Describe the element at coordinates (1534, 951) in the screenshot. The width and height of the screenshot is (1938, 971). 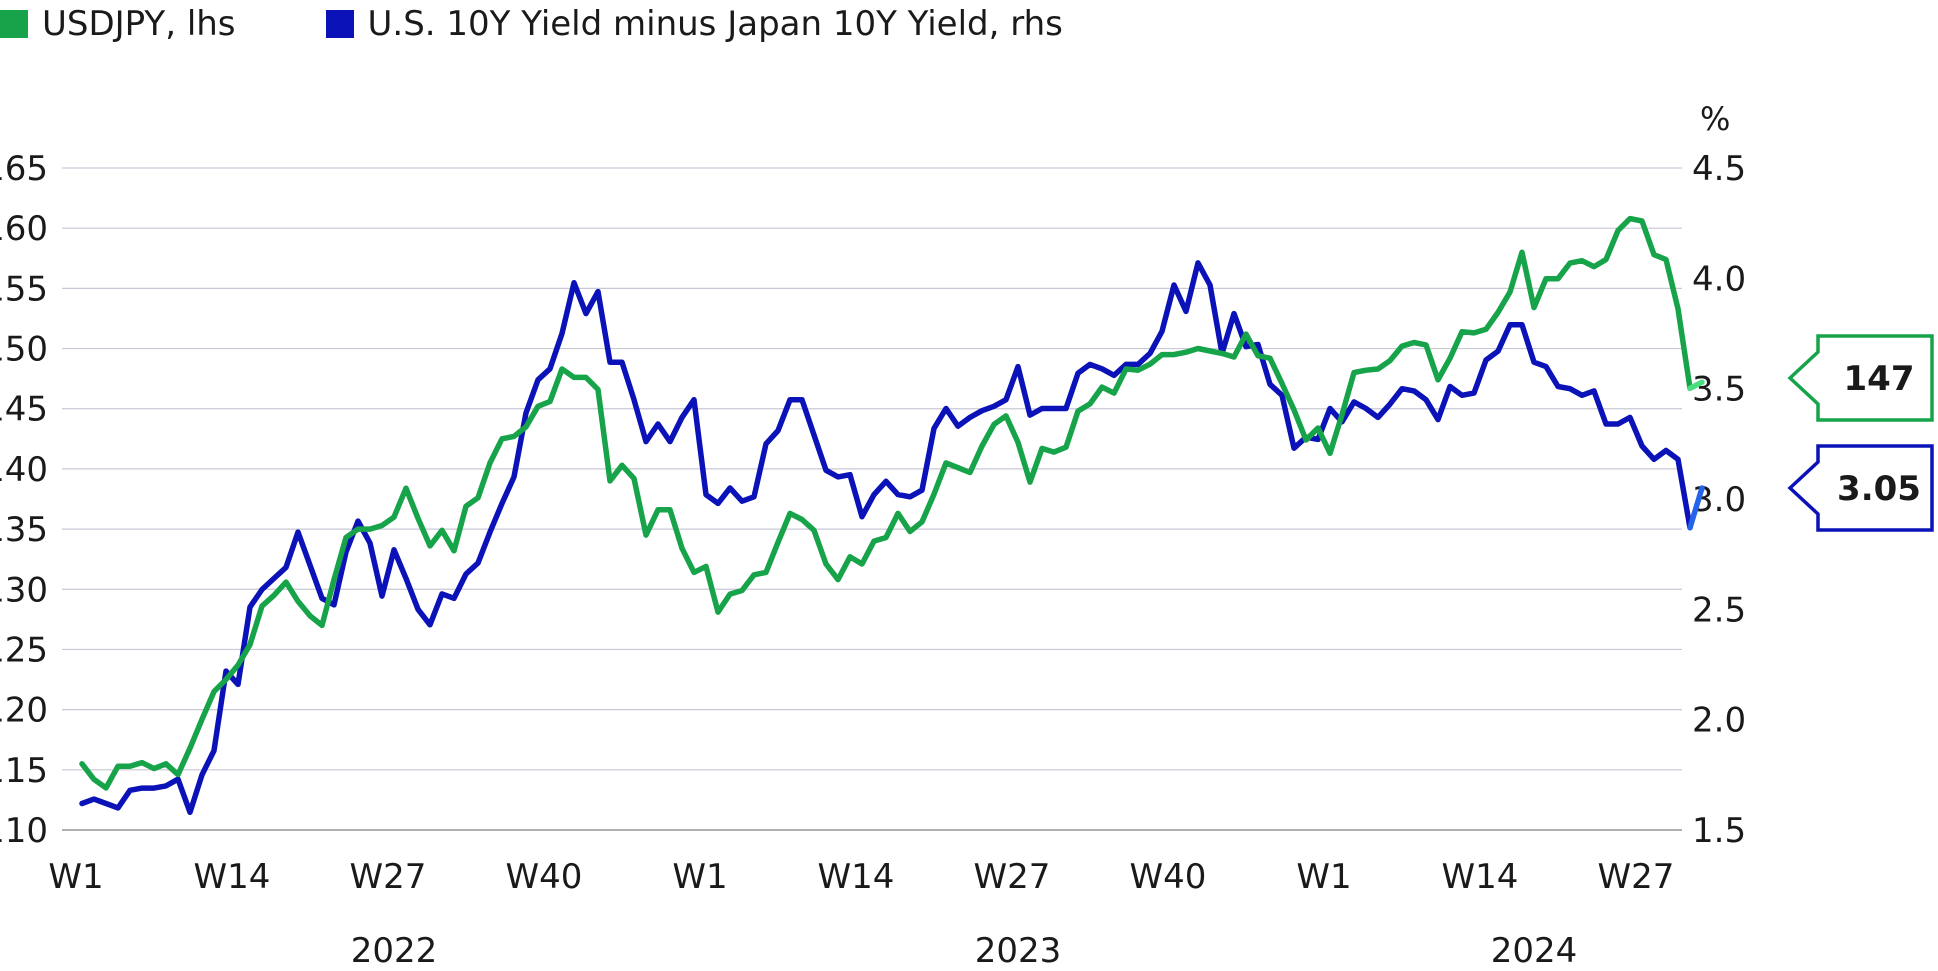
I see `year-label: 2024` at that location.